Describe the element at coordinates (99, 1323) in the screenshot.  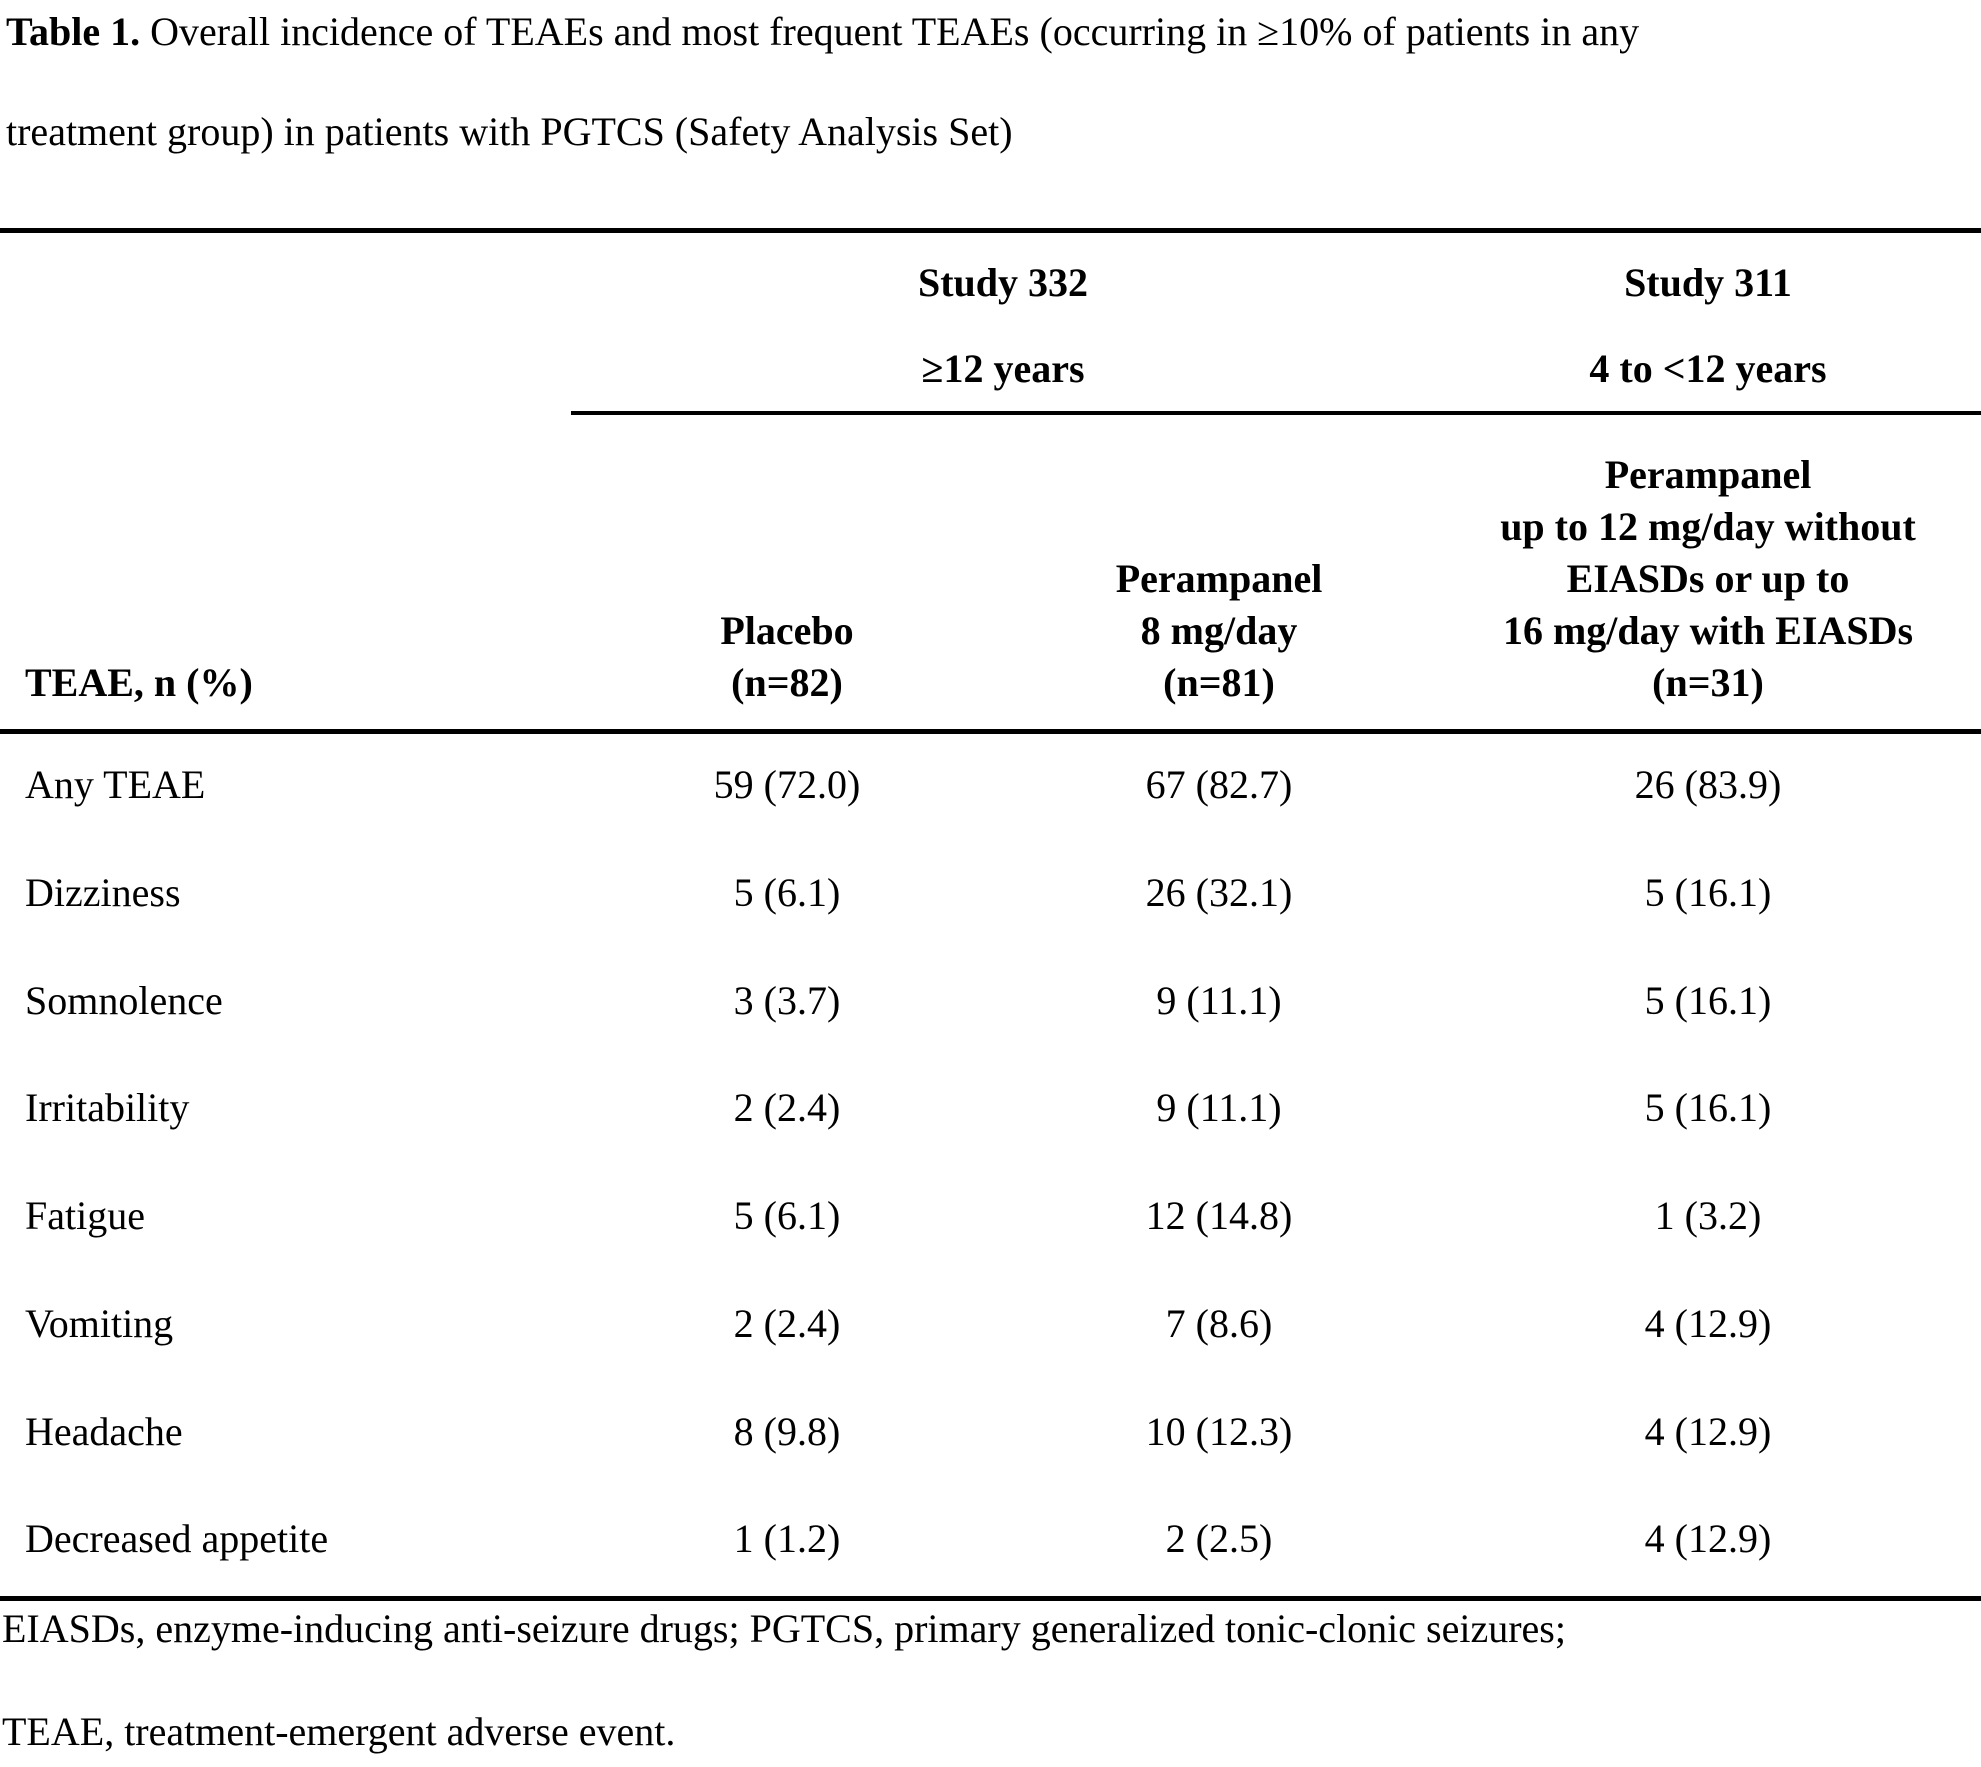
I see `row-label: Vomiting` at that location.